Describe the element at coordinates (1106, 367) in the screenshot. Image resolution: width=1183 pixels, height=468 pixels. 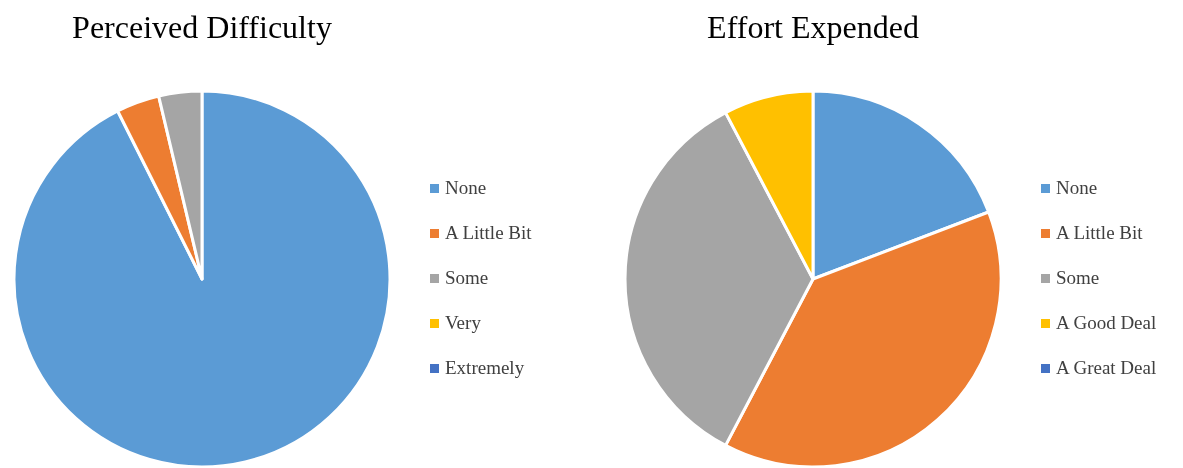
I see `legend-label: A Great Deal` at that location.